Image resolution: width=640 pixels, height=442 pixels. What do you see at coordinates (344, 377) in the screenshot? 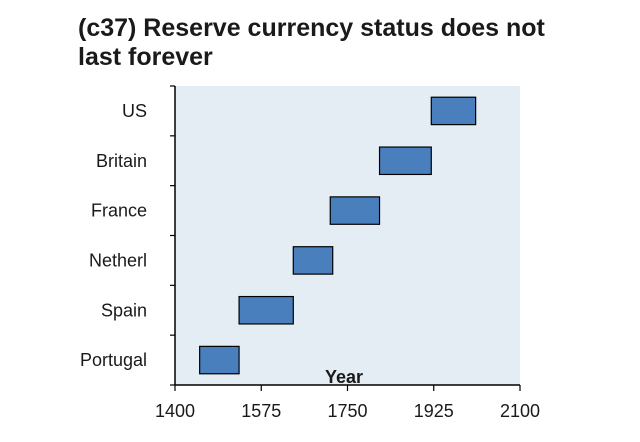
I see `x-axis-title: Year` at bounding box center [344, 377].